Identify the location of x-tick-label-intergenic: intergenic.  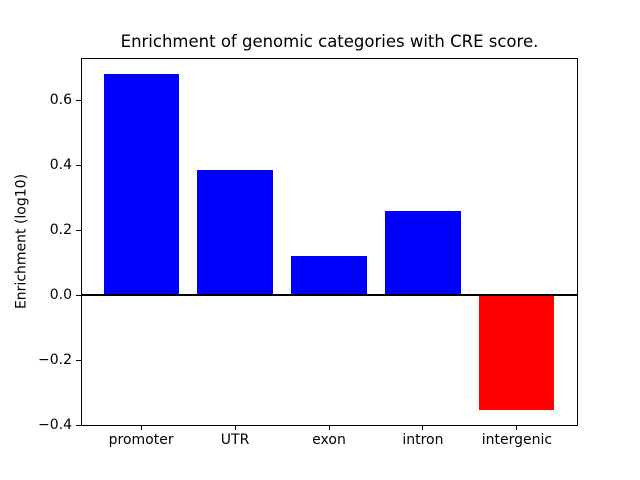
(517, 440).